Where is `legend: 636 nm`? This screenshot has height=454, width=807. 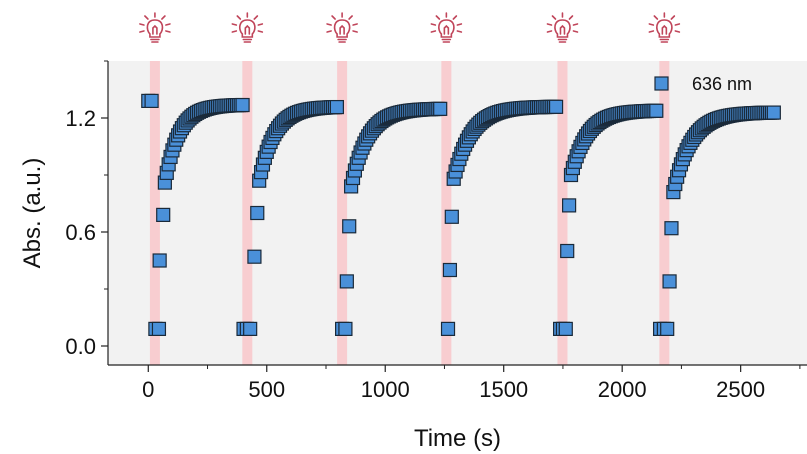 legend: 636 nm is located at coordinates (703, 84).